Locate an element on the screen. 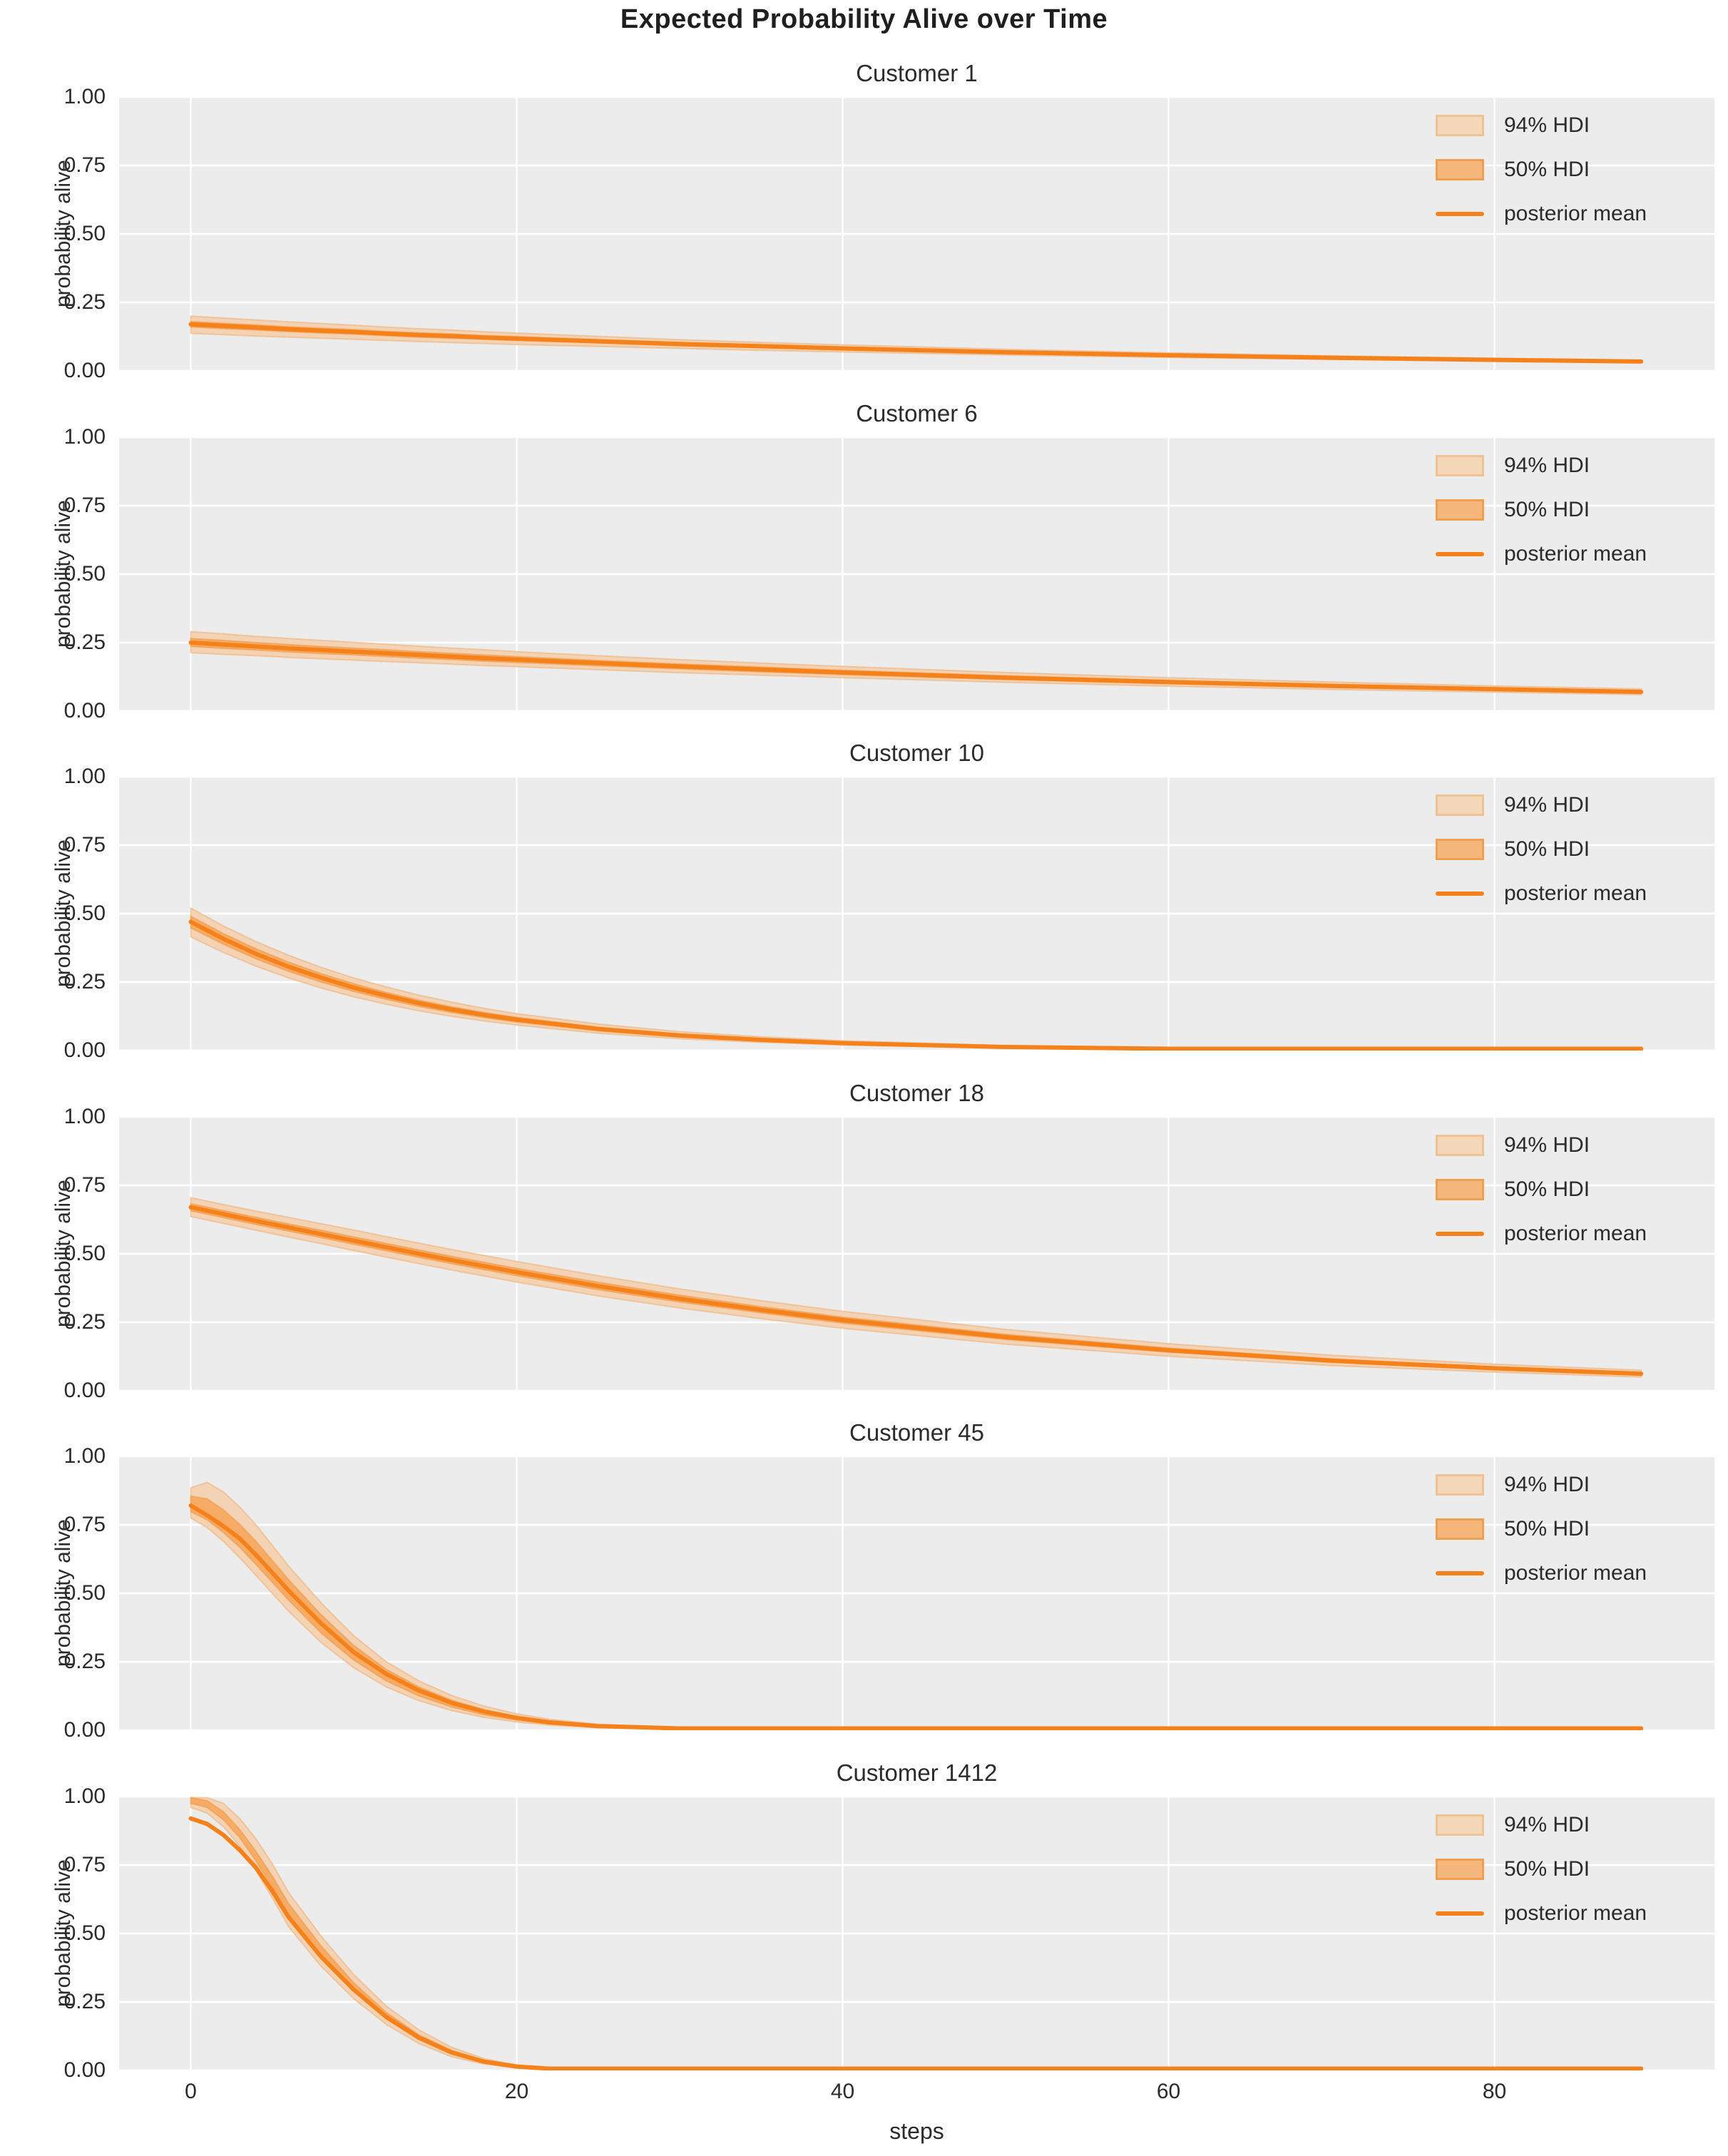 This screenshot has height=2156, width=1728. figure-title: Expected Probability Alive over Time is located at coordinates (864, 19).